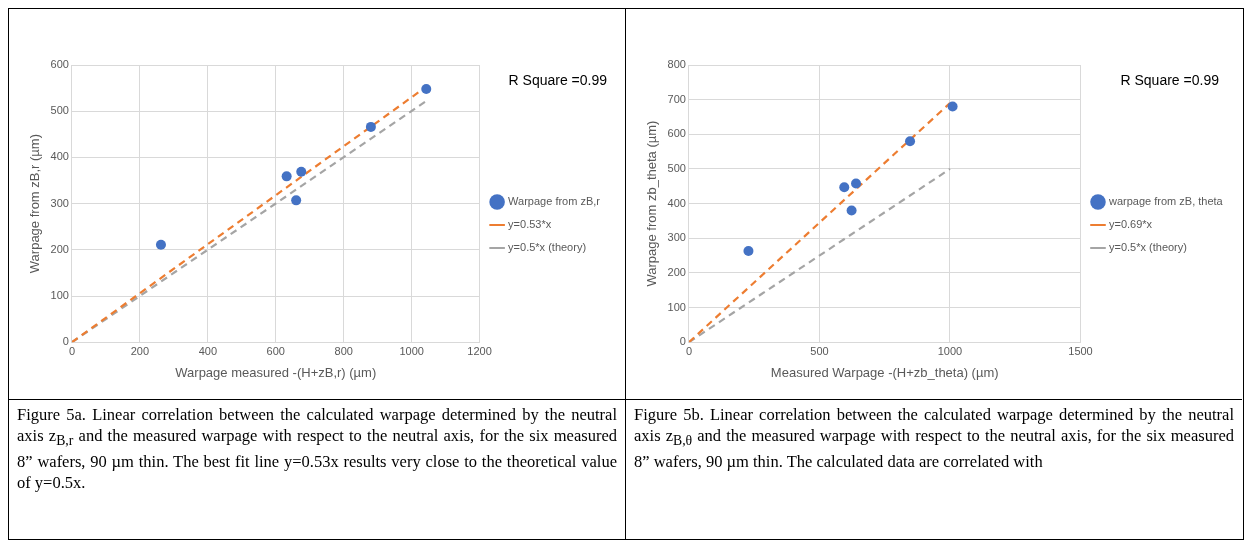 The width and height of the screenshot is (1250, 546). I want to click on legend-label: y=0.53*x, so click(530, 224).